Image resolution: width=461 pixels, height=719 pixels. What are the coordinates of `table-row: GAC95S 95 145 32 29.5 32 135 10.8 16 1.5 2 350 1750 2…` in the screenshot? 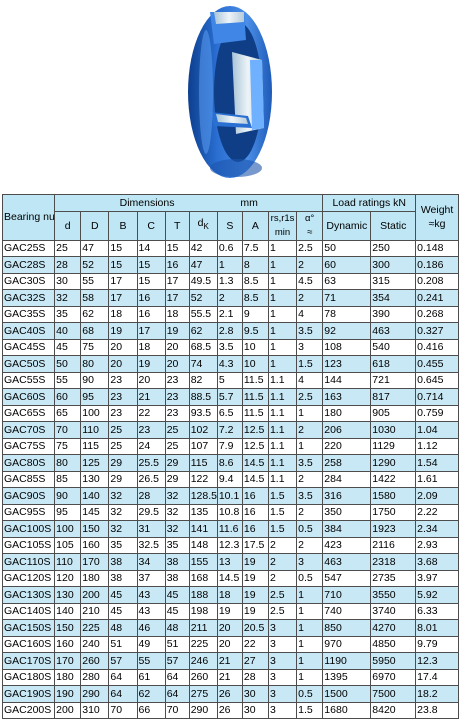 It's located at (230, 512).